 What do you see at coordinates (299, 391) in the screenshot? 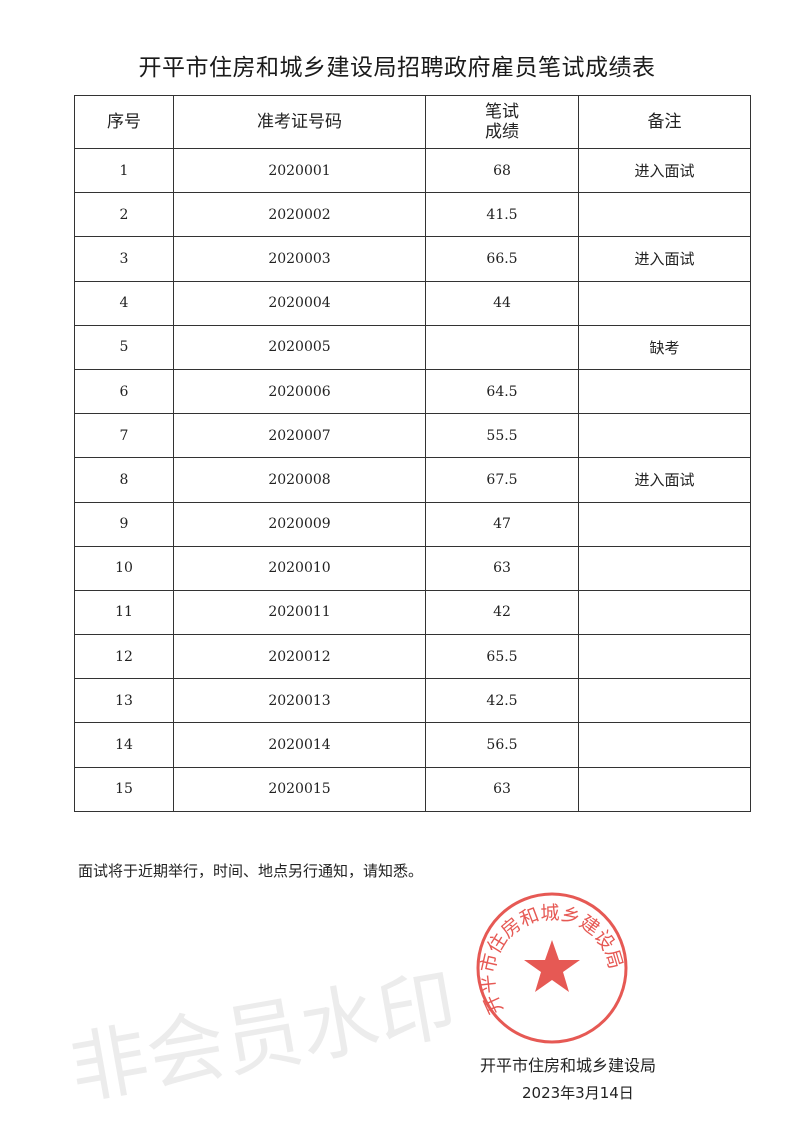
I see `ticket-number: 2020006` at bounding box center [299, 391].